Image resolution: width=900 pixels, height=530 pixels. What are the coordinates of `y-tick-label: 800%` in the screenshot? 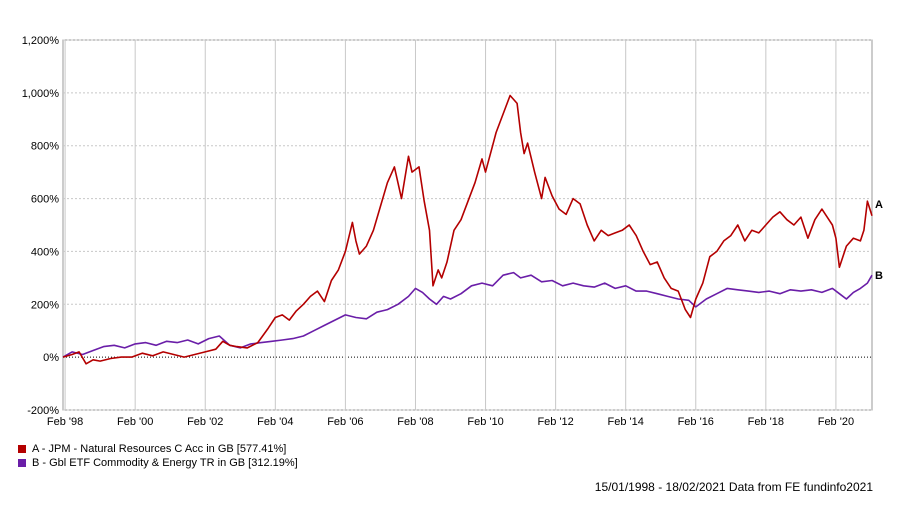 It's located at (45, 147).